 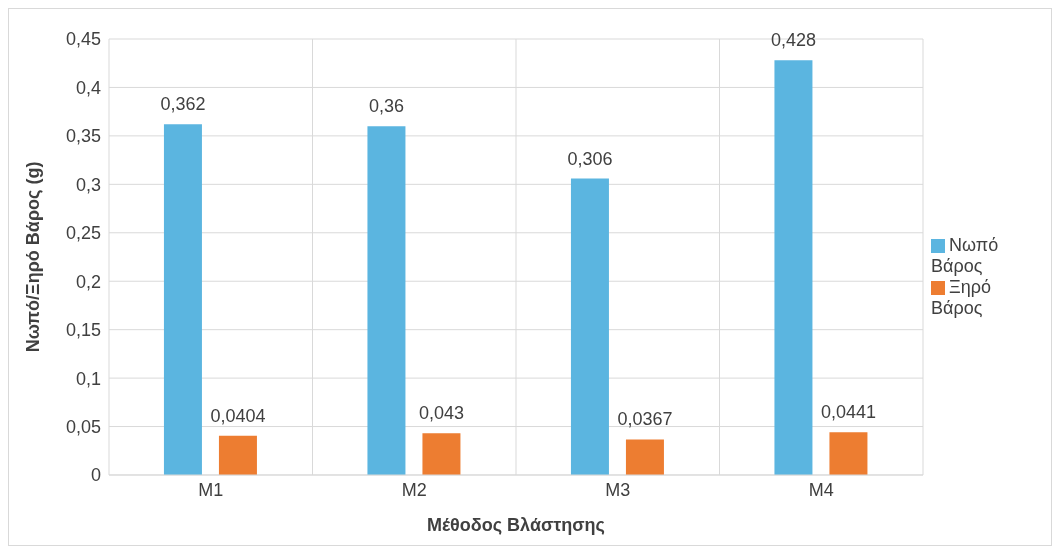 I want to click on data-label: 0,428, so click(x=793, y=40).